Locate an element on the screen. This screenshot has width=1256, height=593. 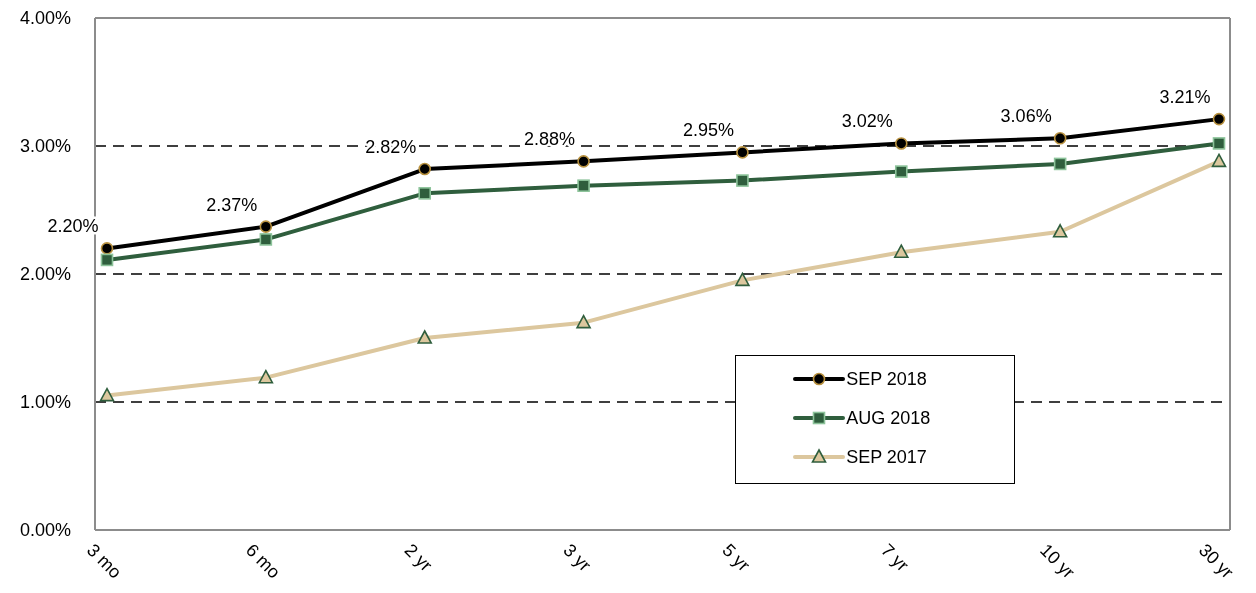
data-label: 2.20% is located at coordinates (73, 226).